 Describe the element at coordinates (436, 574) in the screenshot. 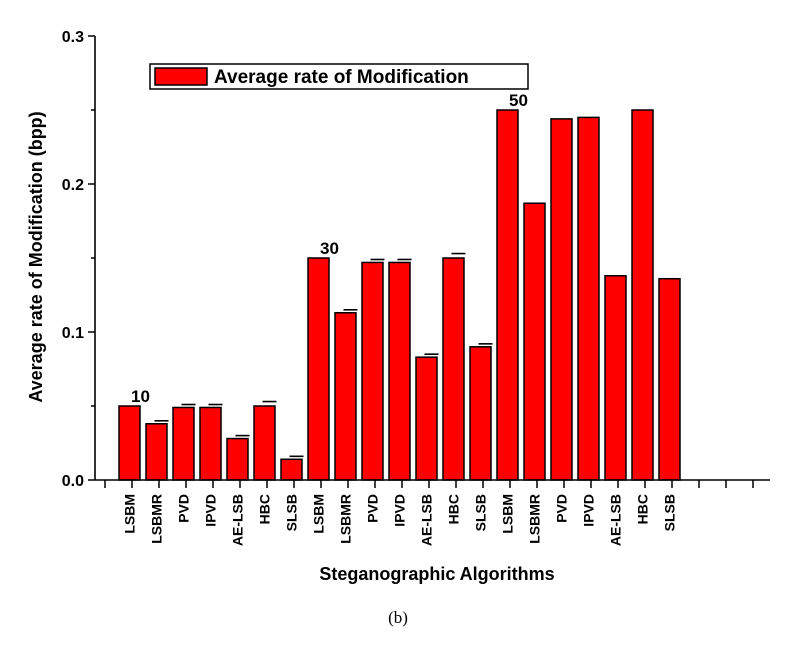

I see `x-axis-title: Steganographic Algorithms` at that location.